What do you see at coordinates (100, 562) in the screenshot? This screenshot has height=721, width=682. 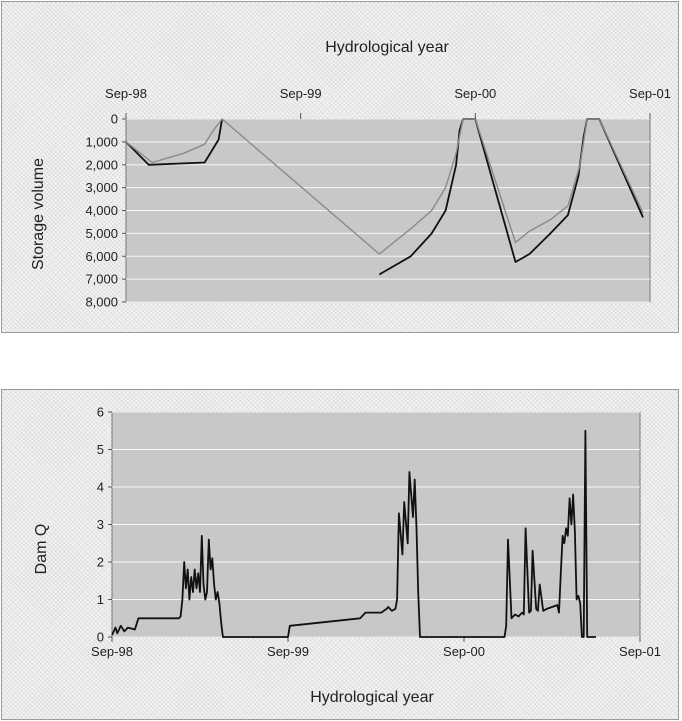 I see `damq-y-tick-label: 2` at bounding box center [100, 562].